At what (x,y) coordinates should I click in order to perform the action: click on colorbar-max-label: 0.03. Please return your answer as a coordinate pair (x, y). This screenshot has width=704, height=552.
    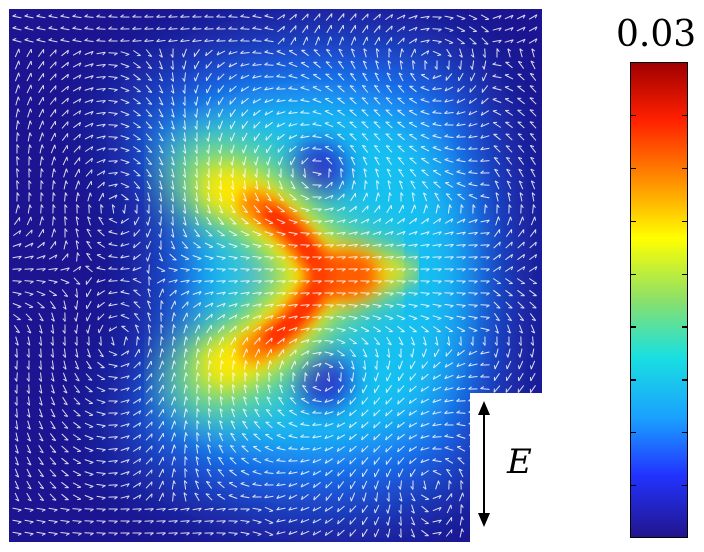
    Looking at the image, I should click on (656, 34).